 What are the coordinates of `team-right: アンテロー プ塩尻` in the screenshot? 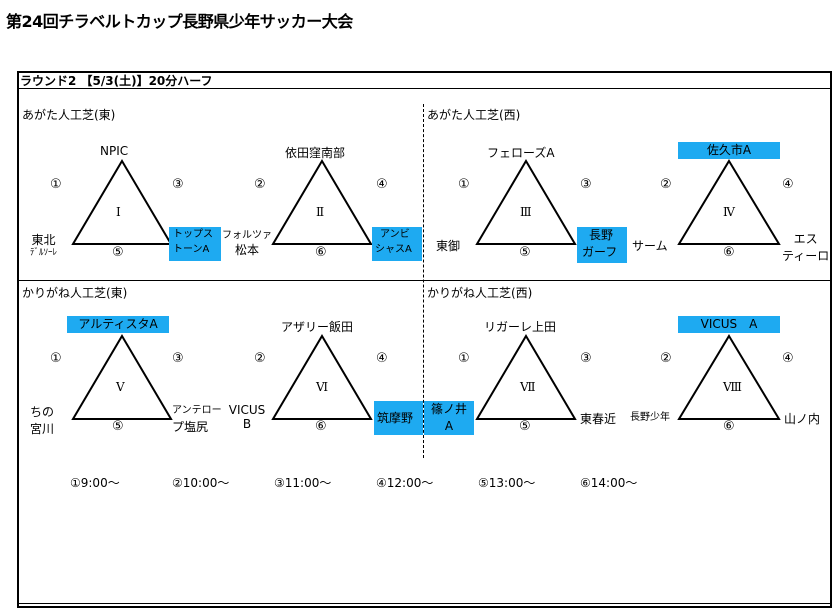 It's located at (197, 419).